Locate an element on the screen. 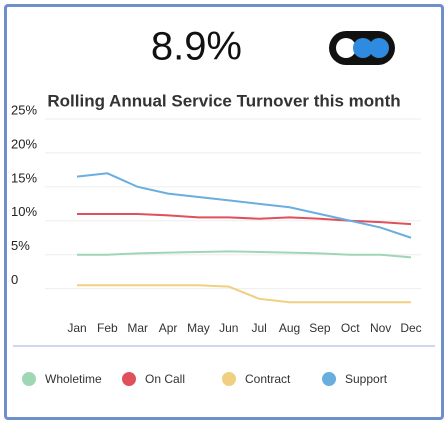  x-tick-label: Dec is located at coordinates (410, 328).